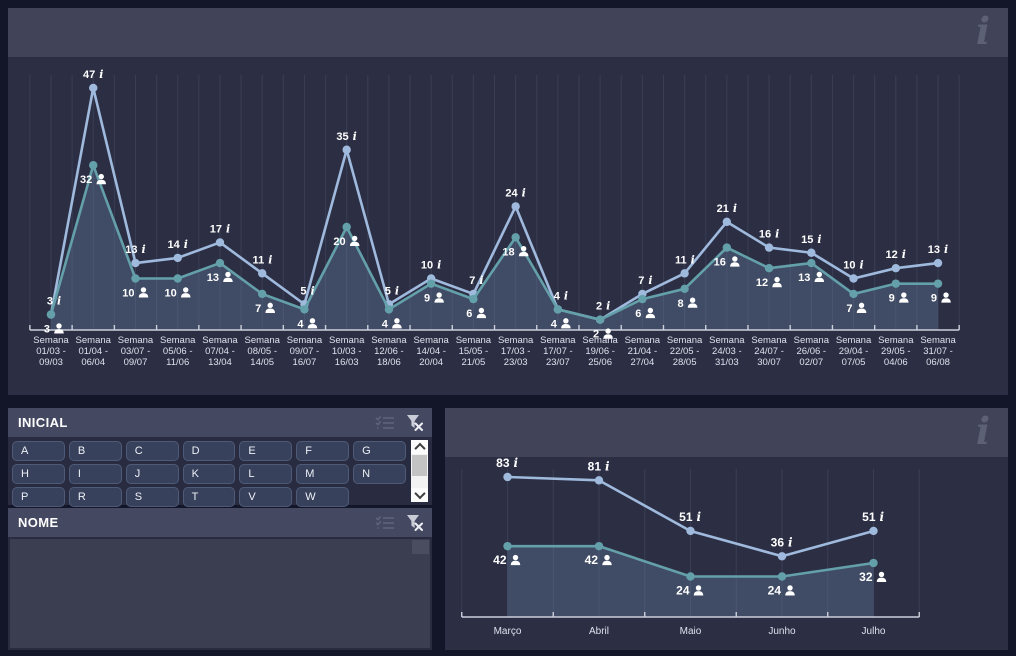 This screenshot has height=656, width=1016. What do you see at coordinates (323, 497) in the screenshot?
I see `letter-button-w: W` at bounding box center [323, 497].